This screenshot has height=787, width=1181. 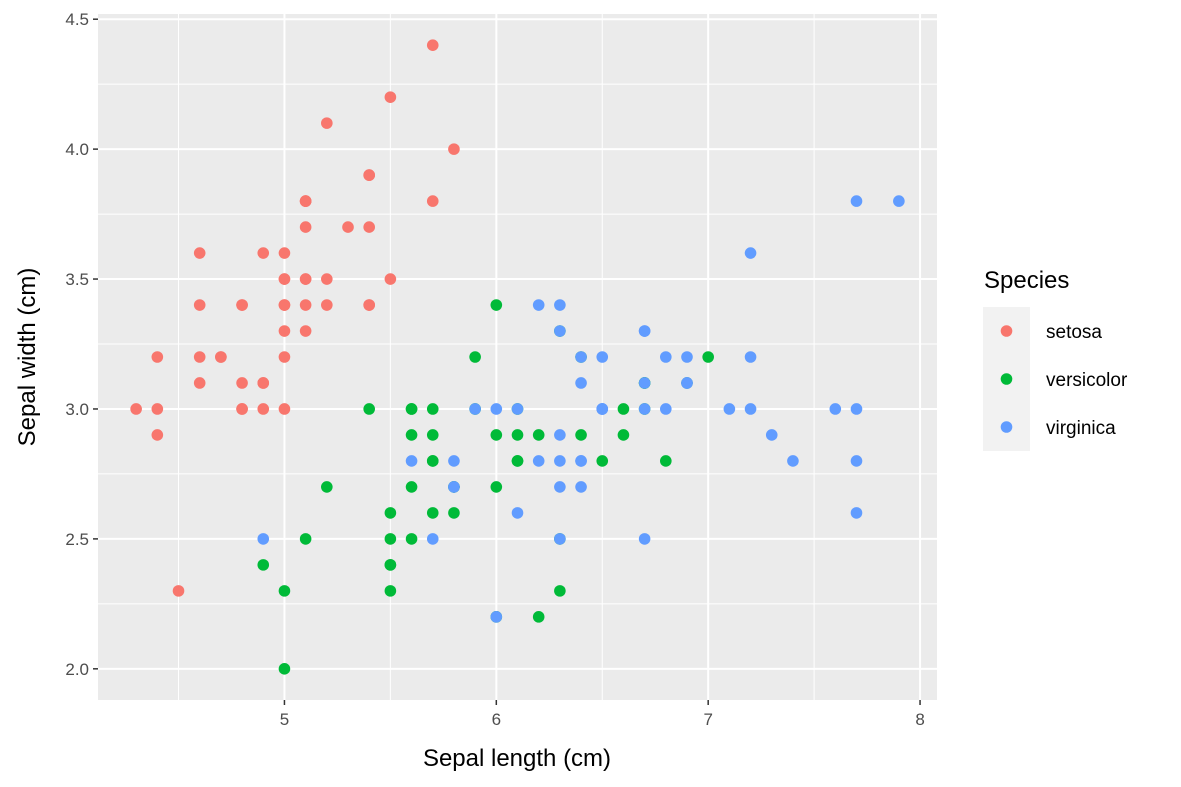 I want to click on legend-title: Species, so click(x=1026, y=280).